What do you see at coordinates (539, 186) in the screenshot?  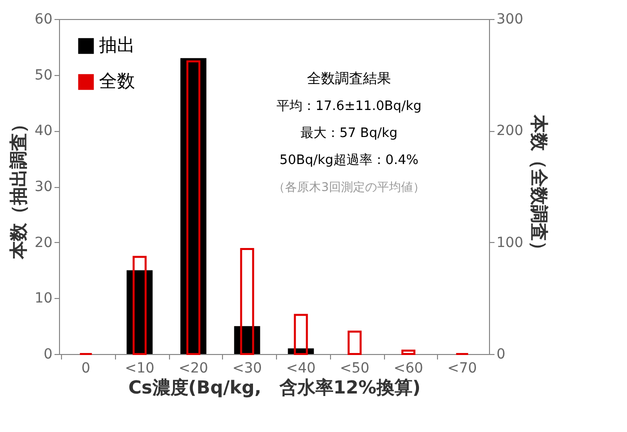 I see `y2-axis-title: 本数（全数調査）` at bounding box center [539, 186].